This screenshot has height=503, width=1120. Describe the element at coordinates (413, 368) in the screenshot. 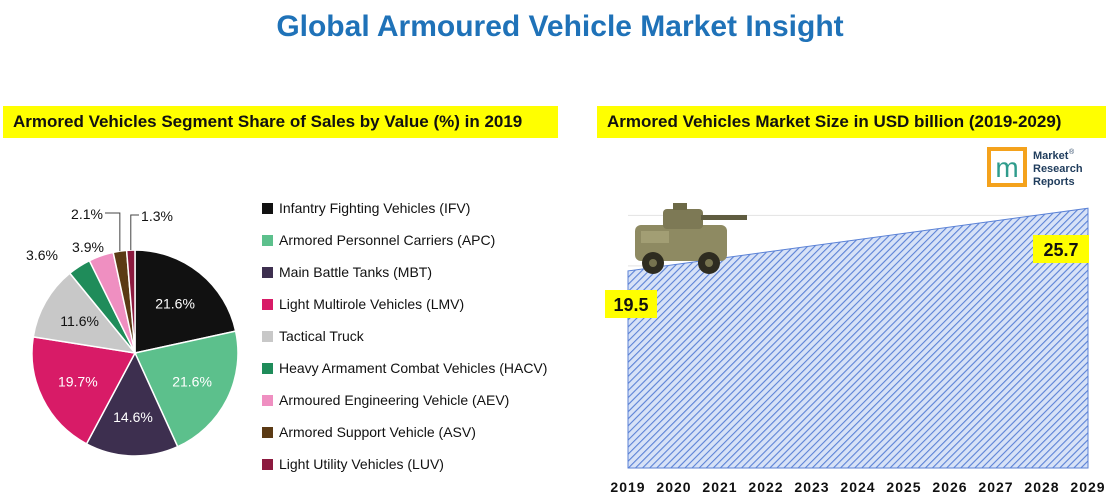

I see `legend-entry: Heavy Armament Combat Vehicles (HACV)` at that location.